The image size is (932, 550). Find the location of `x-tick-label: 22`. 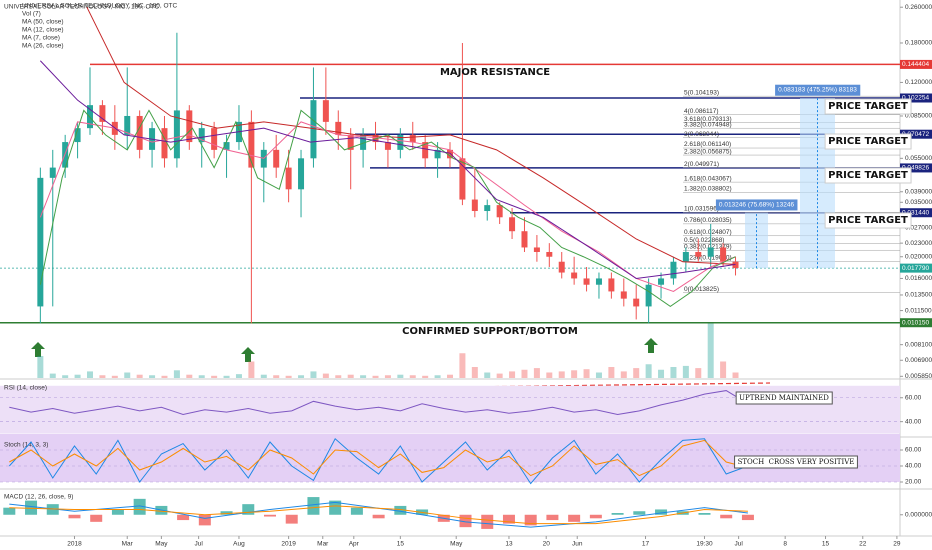

x-tick-label: 22 is located at coordinates (863, 544).